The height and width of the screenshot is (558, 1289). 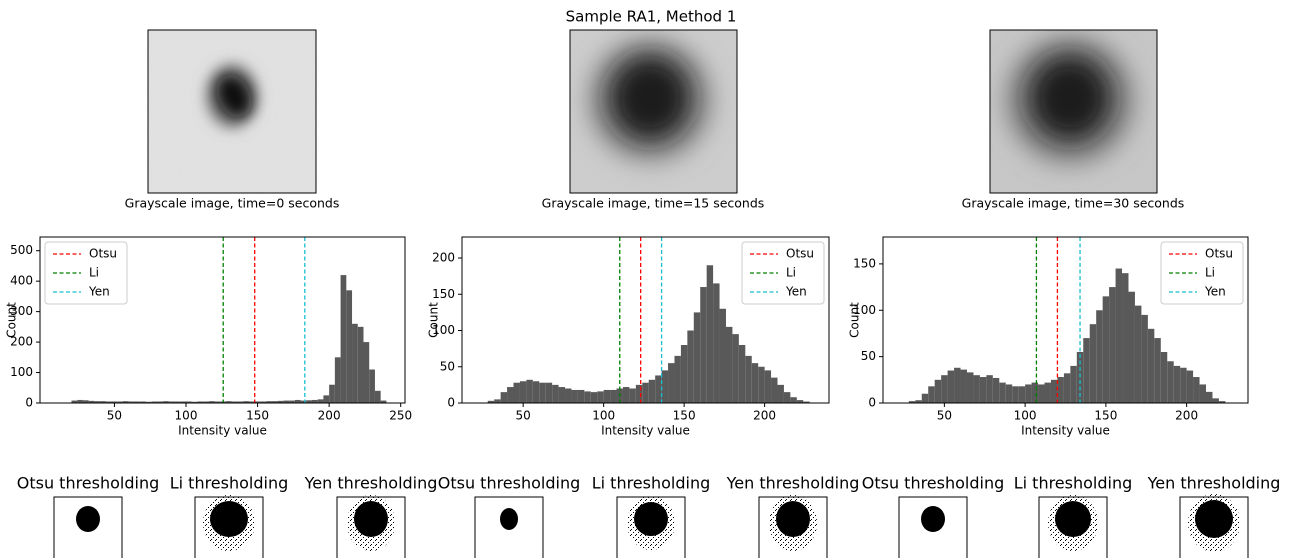 What do you see at coordinates (651, 483) in the screenshot?
I see `threshold-caption: Li thresholding` at bounding box center [651, 483].